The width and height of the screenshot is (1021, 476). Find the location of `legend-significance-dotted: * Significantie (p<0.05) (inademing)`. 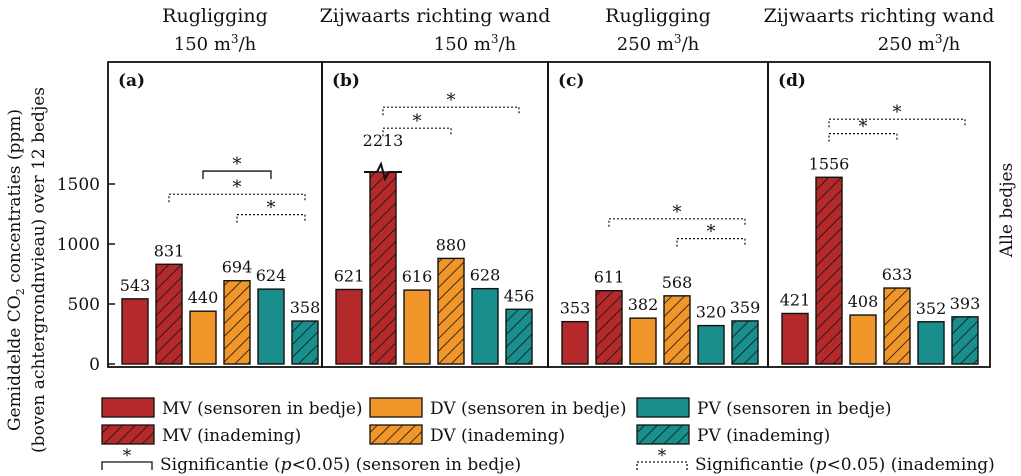

legend-significance-dotted: * Significantie (p<0.05) (inademing) is located at coordinates (815, 460).